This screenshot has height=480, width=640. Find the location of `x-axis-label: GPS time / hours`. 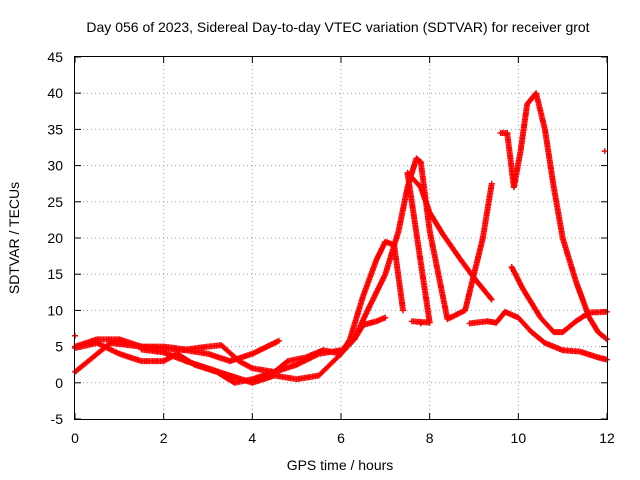

x-axis-label: GPS time / hours is located at coordinates (340, 465).